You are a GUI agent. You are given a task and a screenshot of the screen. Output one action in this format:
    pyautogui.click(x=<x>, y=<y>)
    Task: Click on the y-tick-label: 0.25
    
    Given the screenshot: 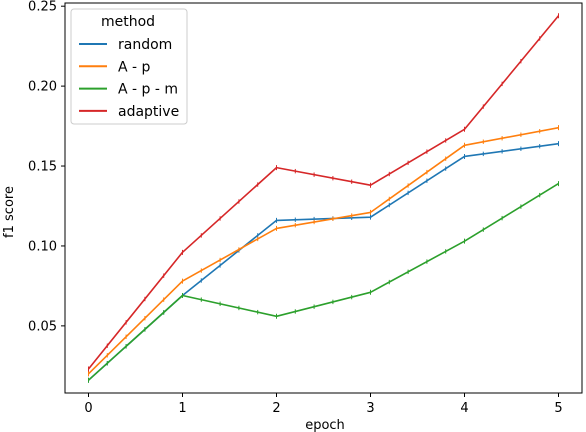 What is the action you would take?
    pyautogui.click(x=42, y=7)
    